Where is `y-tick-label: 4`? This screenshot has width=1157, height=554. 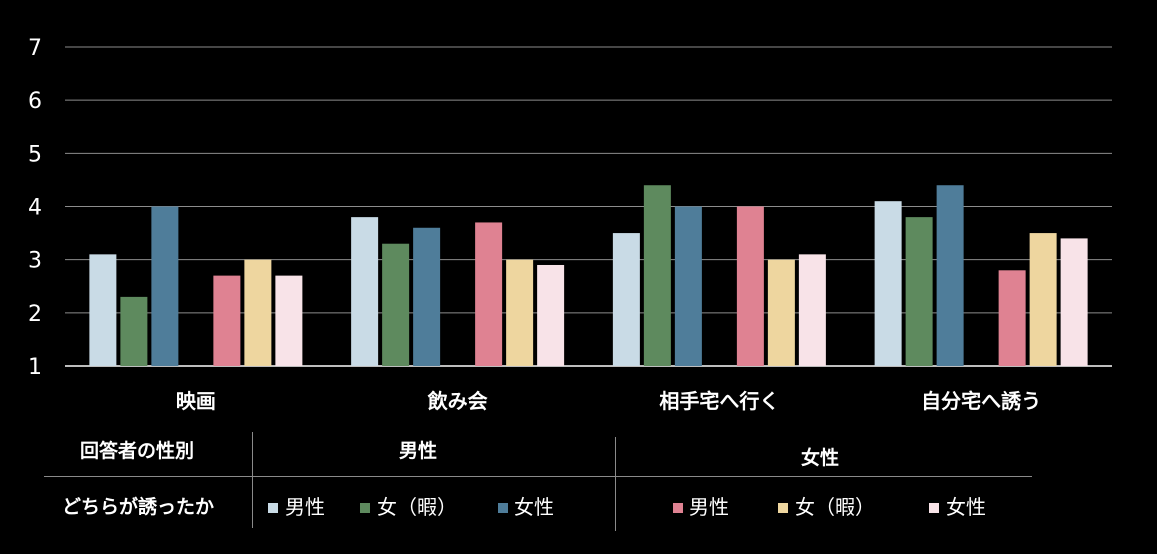 y-tick-label: 4 is located at coordinates (35, 208).